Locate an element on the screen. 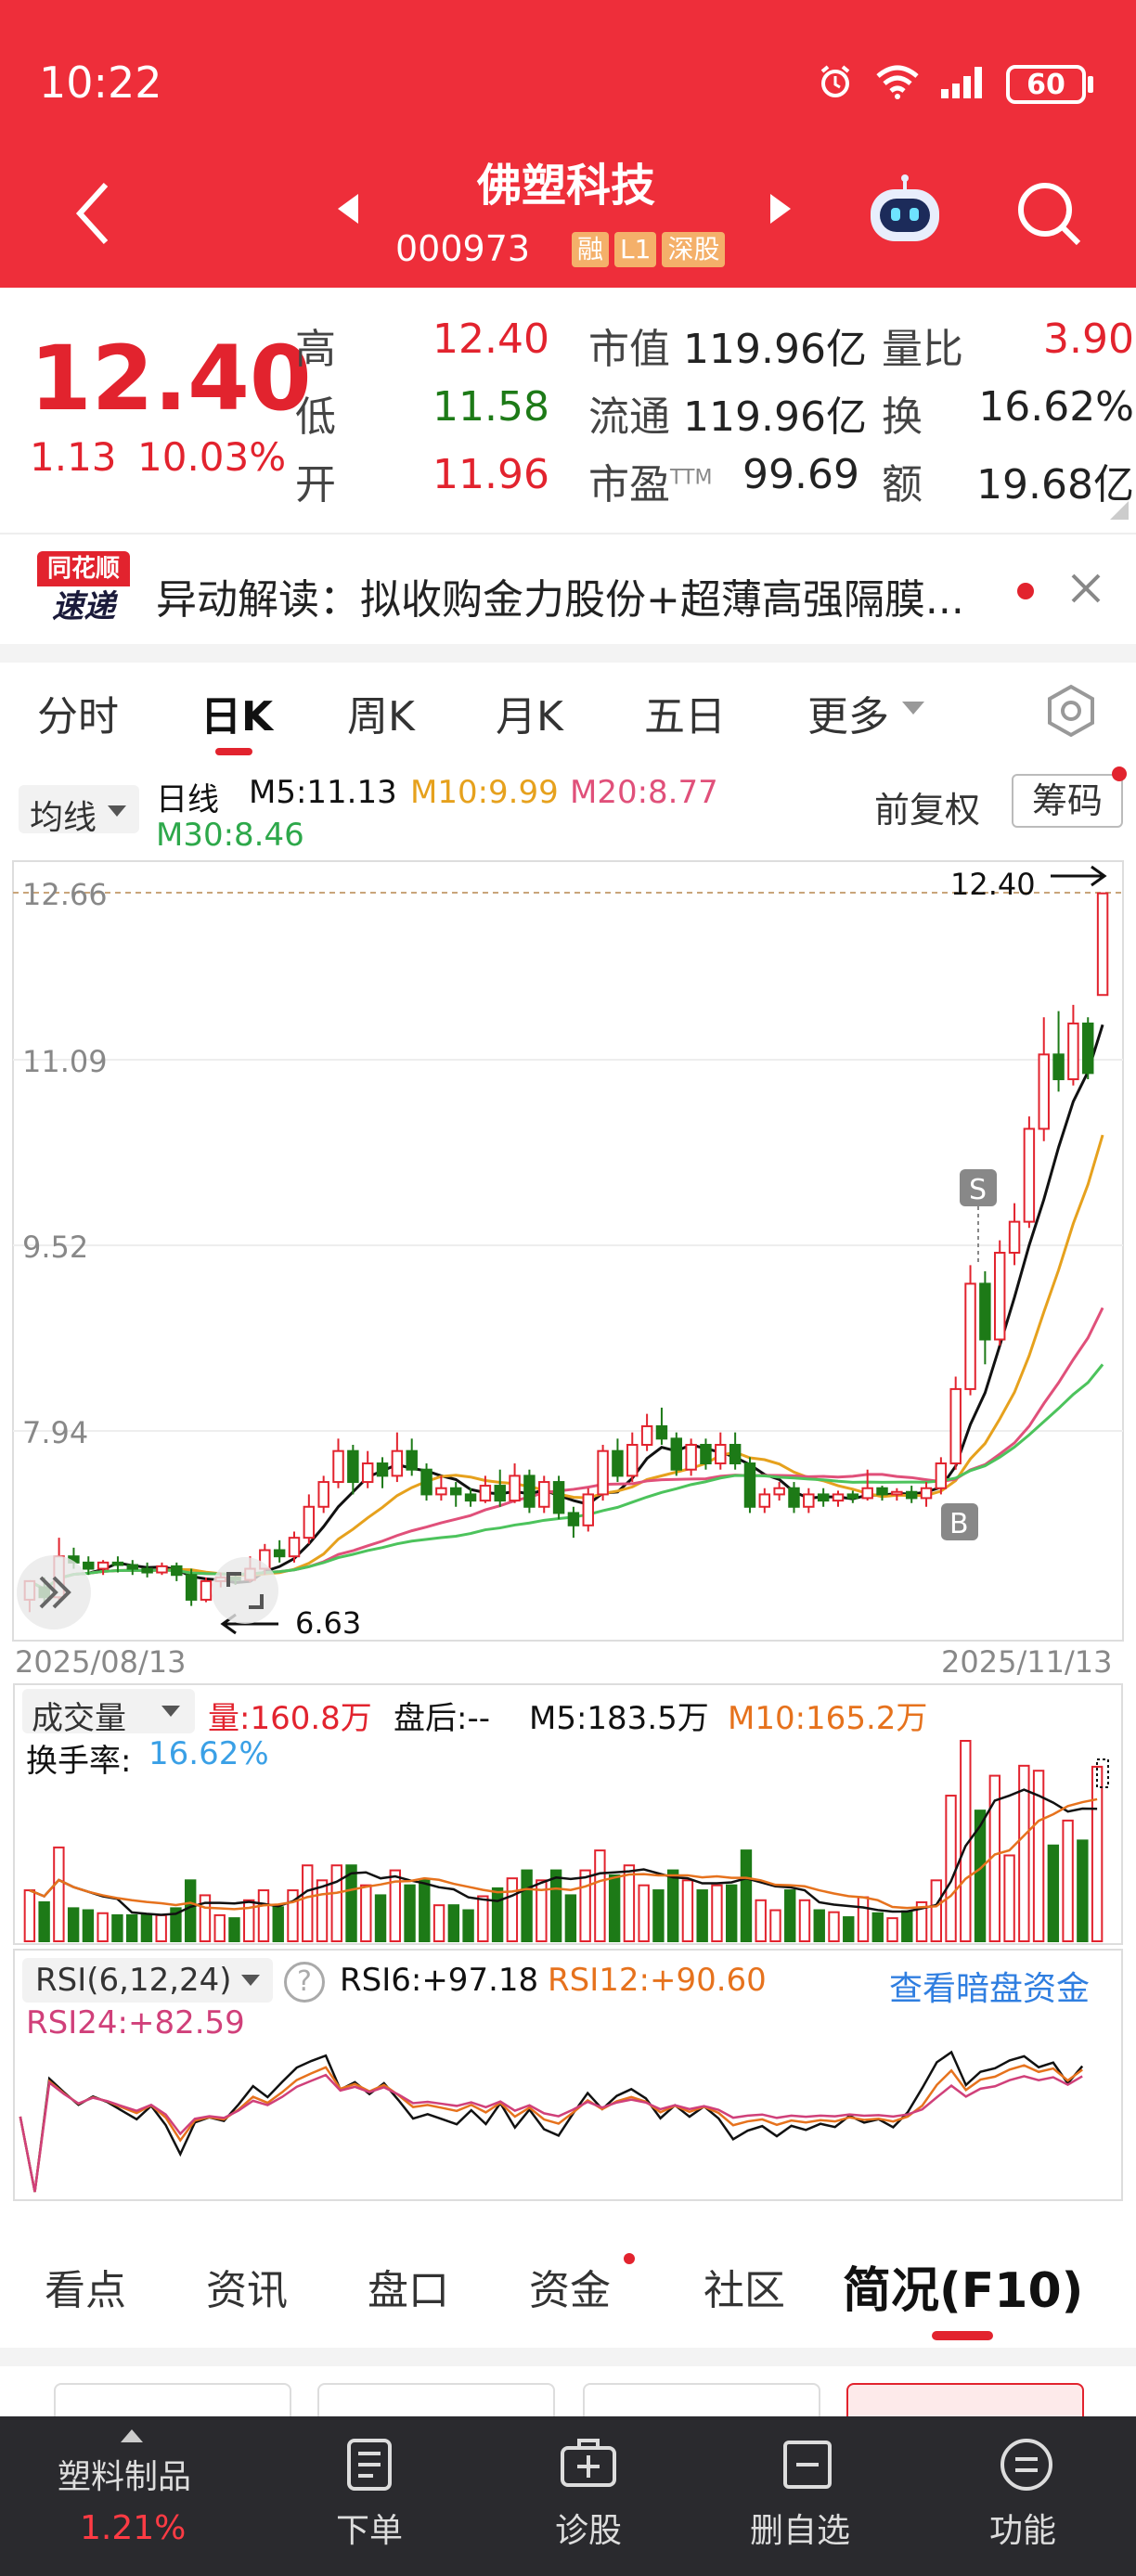 This screenshot has width=1136, height=2576. max-arrow-icon is located at coordinates (1079, 876).